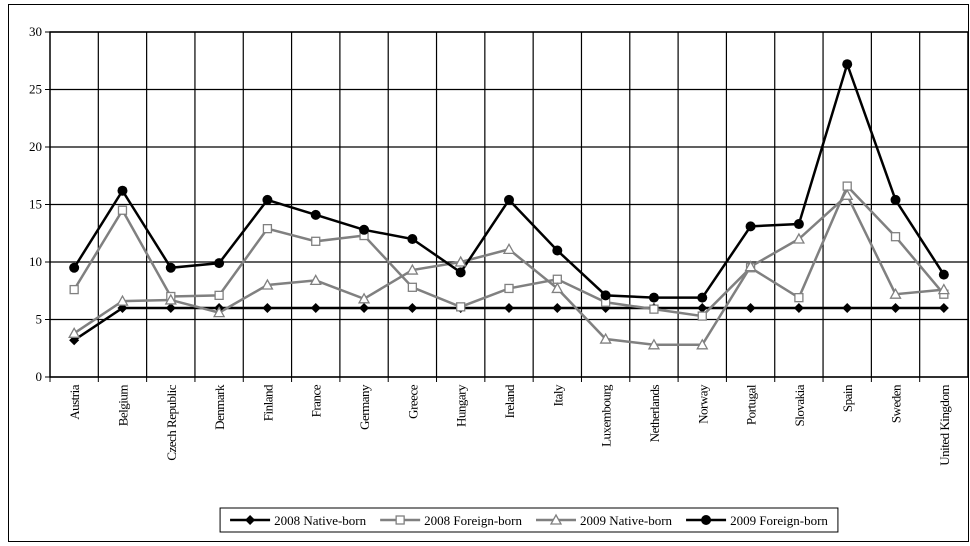 This screenshot has width=970, height=546. I want to click on y-tick-label: 20, so click(35, 146).